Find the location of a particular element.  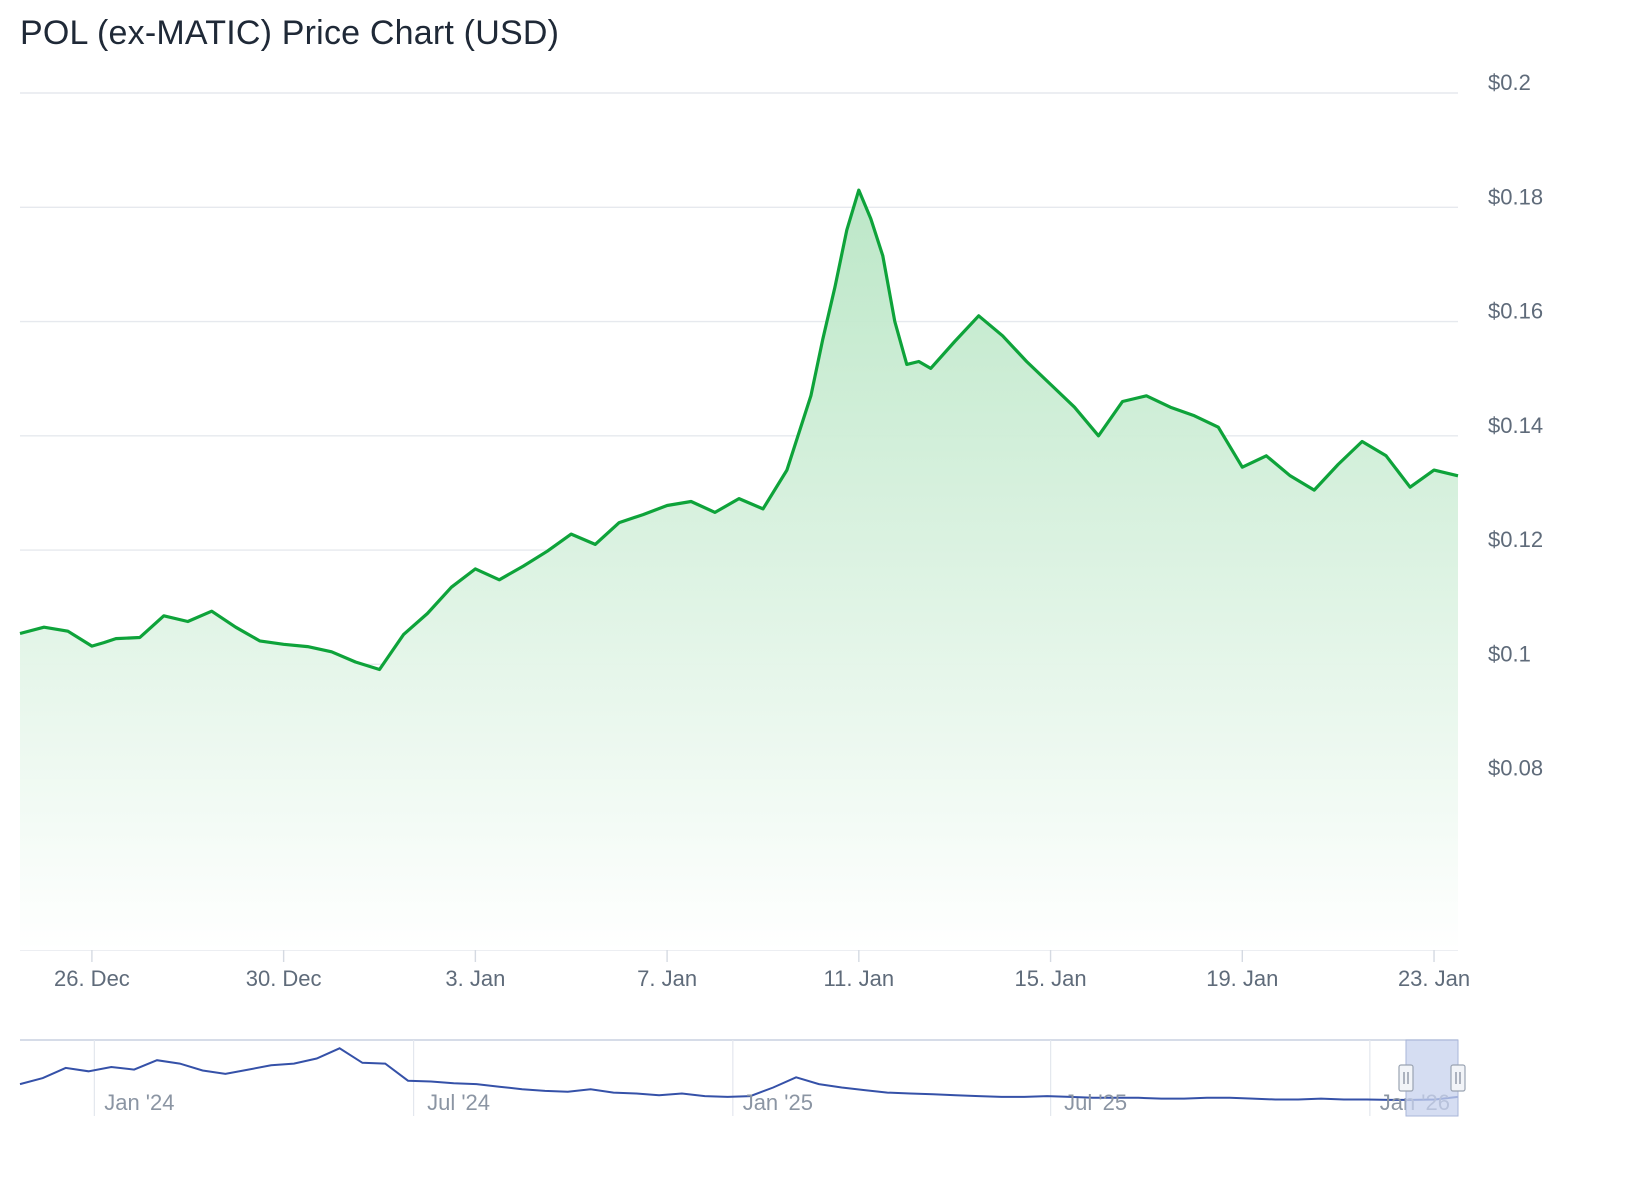

navigator-axis-labels: Jan '24 Jul '24 Jan '25 Jul '25 Jan '26 is located at coordinates (777, 1102).